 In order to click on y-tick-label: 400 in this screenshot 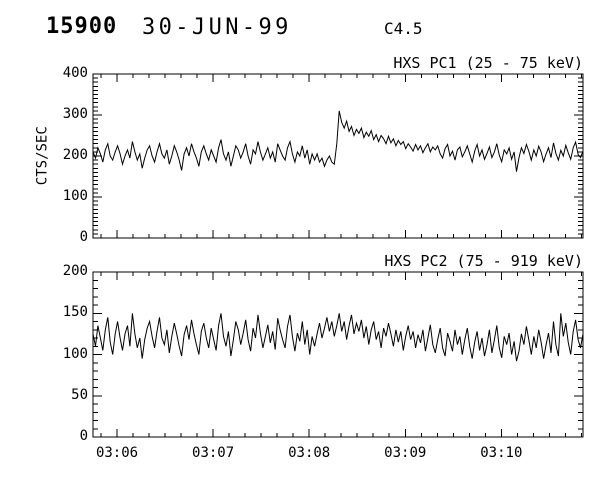, I will do `click(75, 73)`.